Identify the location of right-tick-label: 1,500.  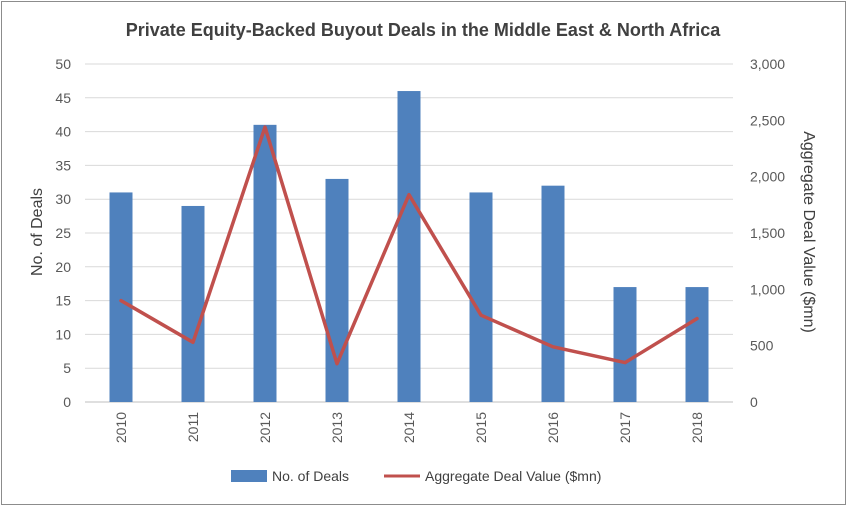
(767, 233).